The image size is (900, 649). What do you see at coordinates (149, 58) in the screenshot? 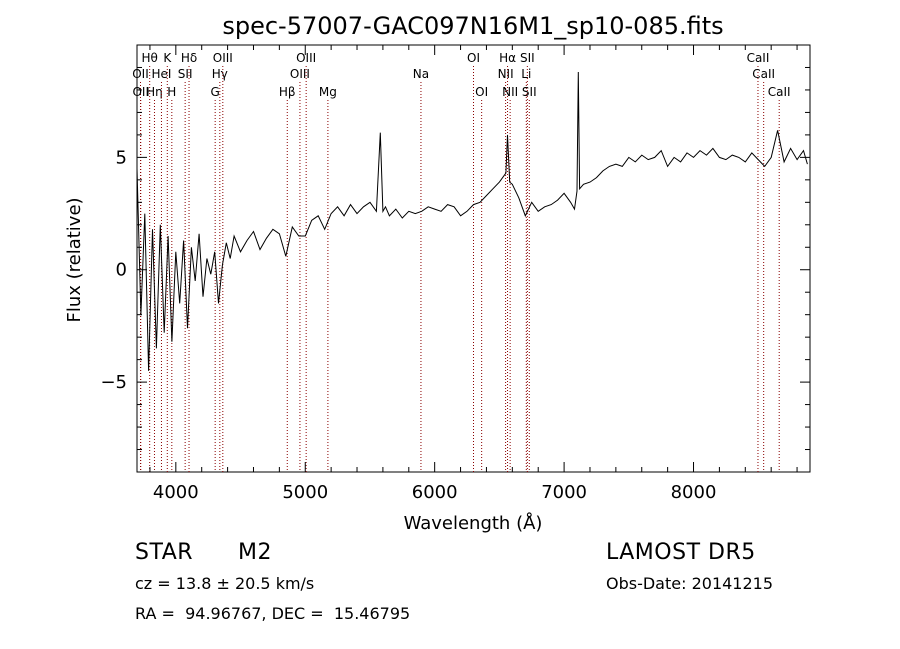
I see `line-marker-label: Hθ` at bounding box center [149, 58].